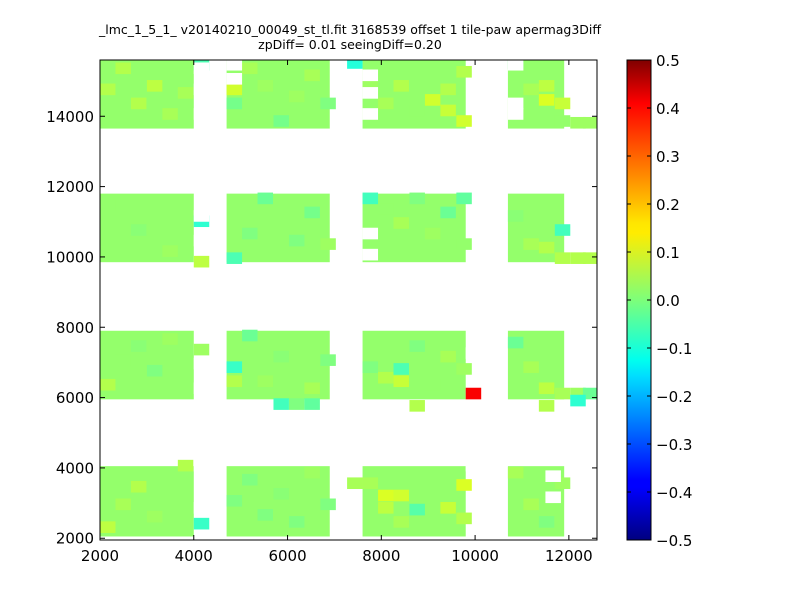 The height and width of the screenshot is (604, 800). I want to click on colorbar-tick-label: 0.3, so click(668, 157).